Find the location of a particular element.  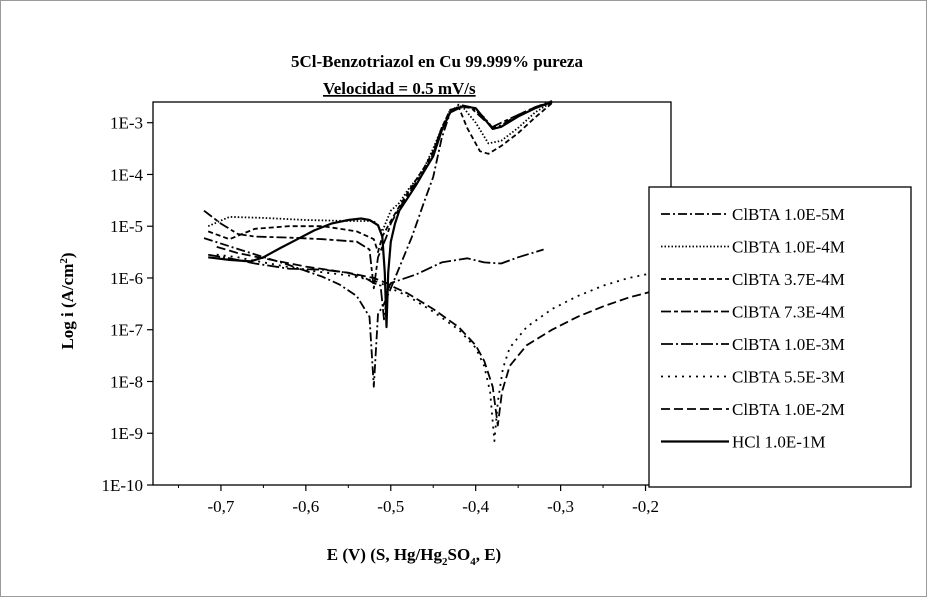

x-tick-label: -0,3 is located at coordinates (560, 506).